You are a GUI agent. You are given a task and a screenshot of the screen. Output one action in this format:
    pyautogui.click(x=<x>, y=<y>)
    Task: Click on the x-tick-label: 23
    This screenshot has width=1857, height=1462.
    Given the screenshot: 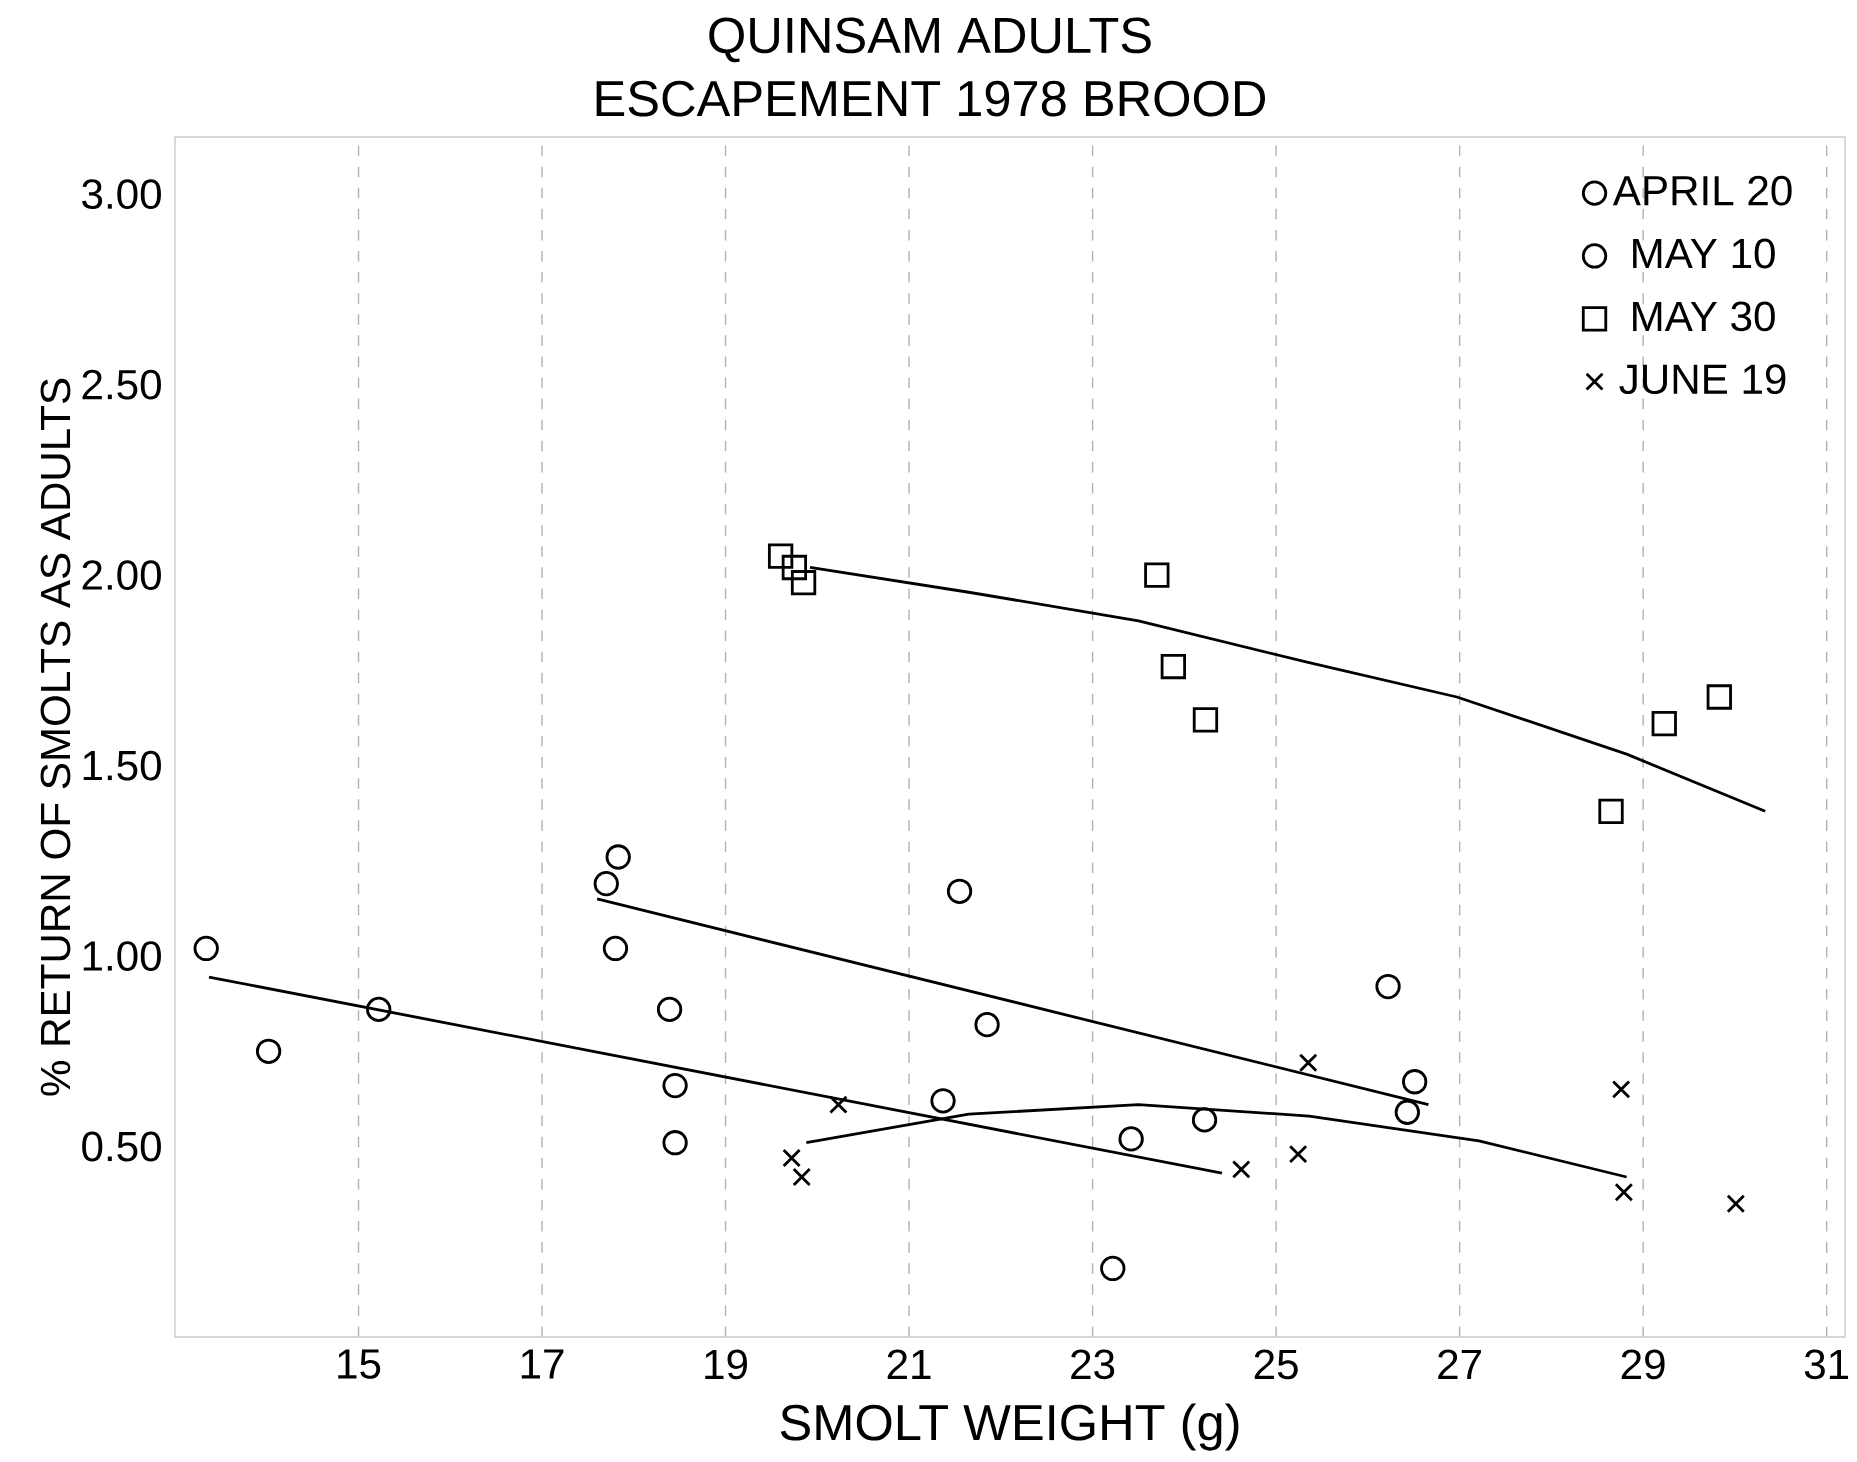 What is the action you would take?
    pyautogui.click(x=1093, y=1364)
    